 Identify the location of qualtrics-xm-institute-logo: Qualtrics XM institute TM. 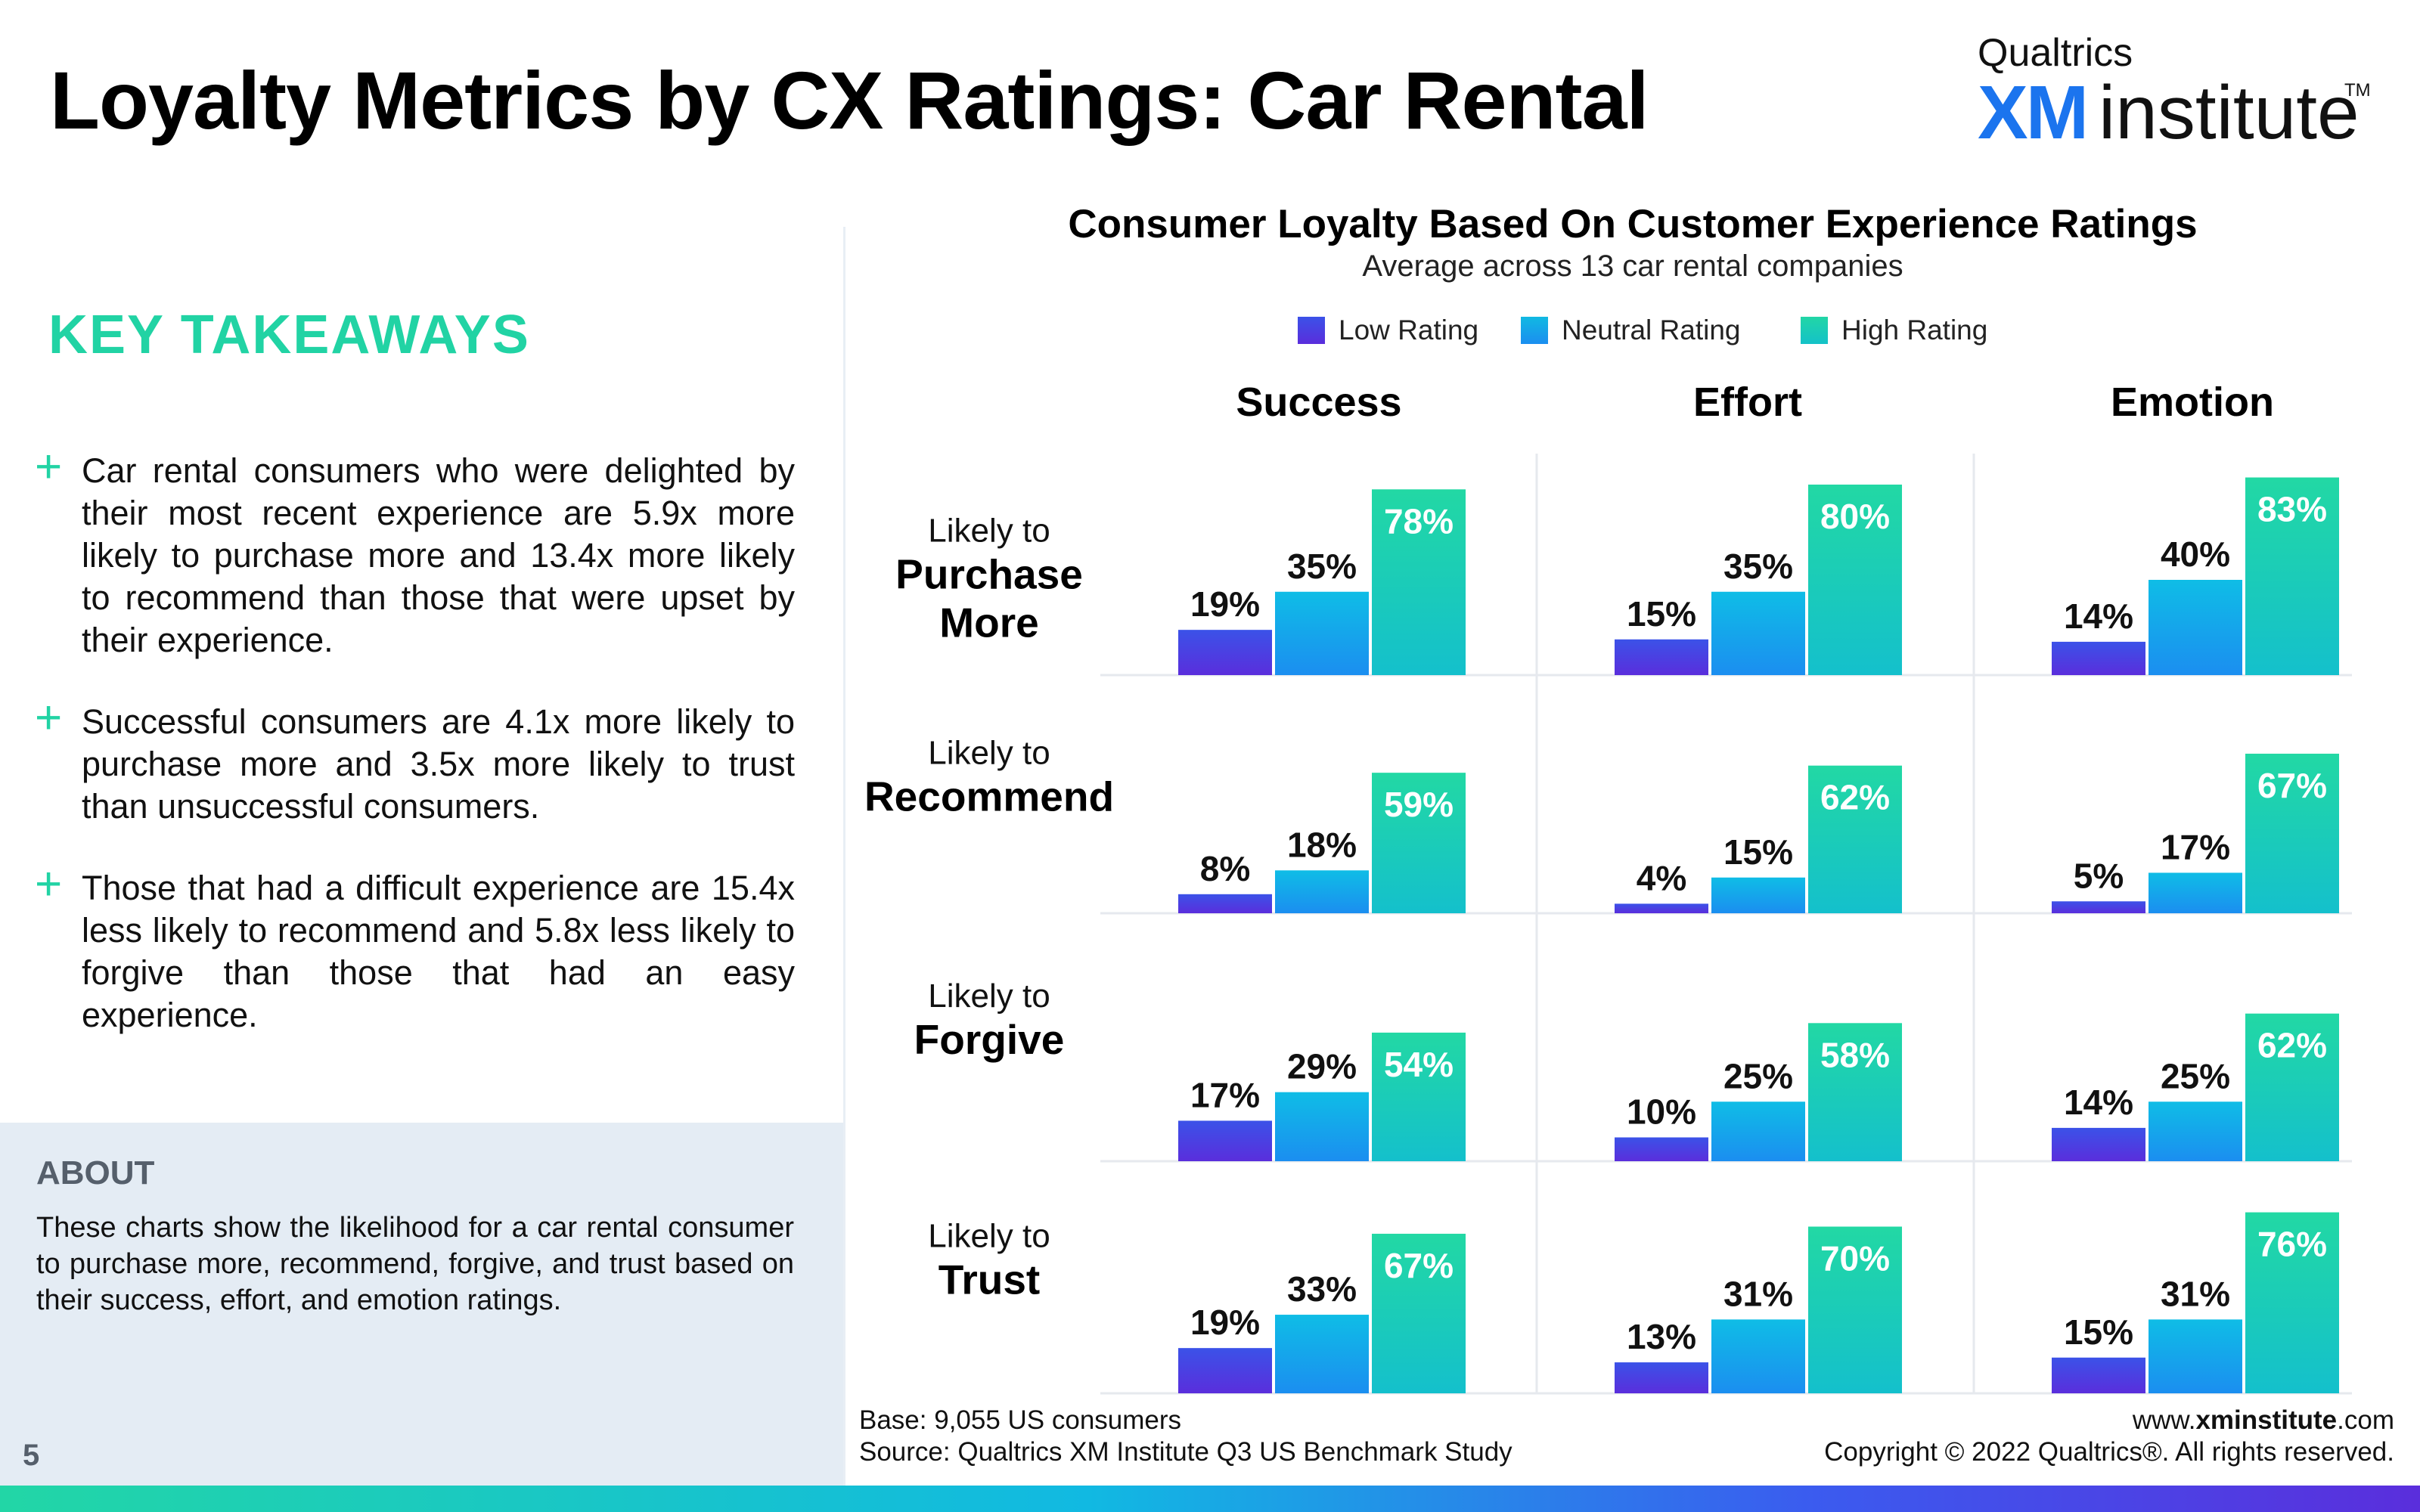
(2174, 92).